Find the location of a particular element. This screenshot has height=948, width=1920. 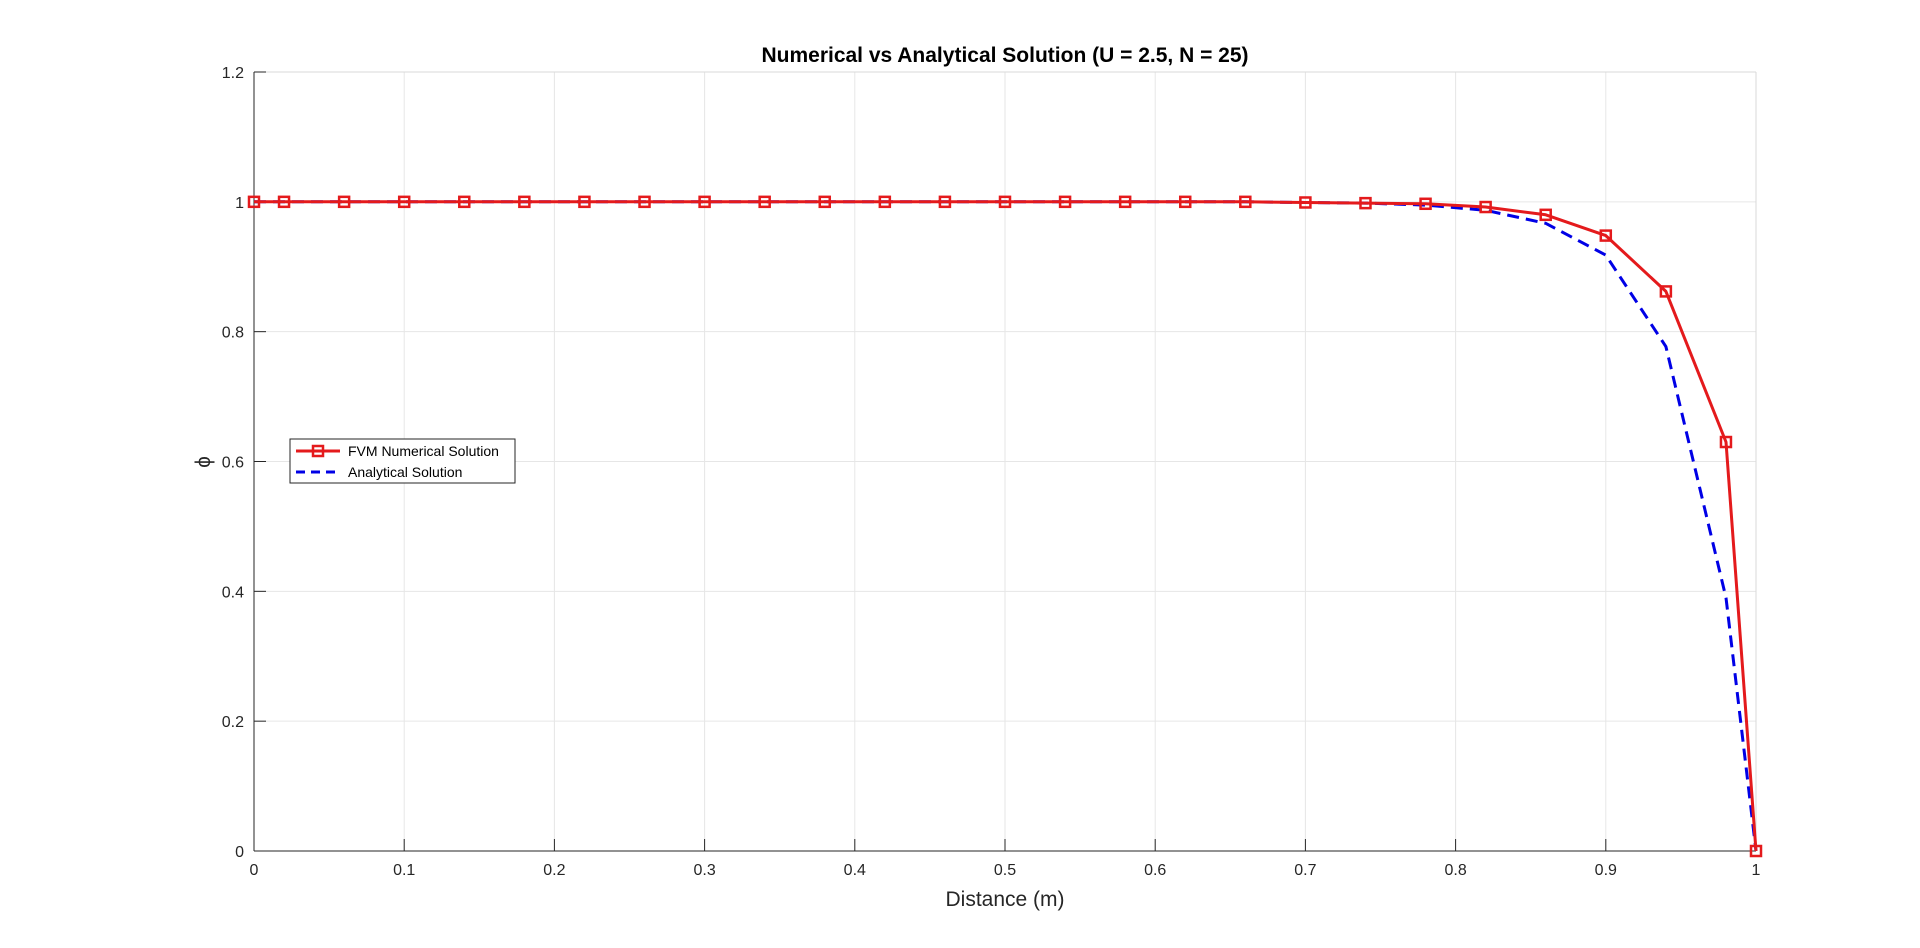

legend-box is located at coordinates (402, 461).